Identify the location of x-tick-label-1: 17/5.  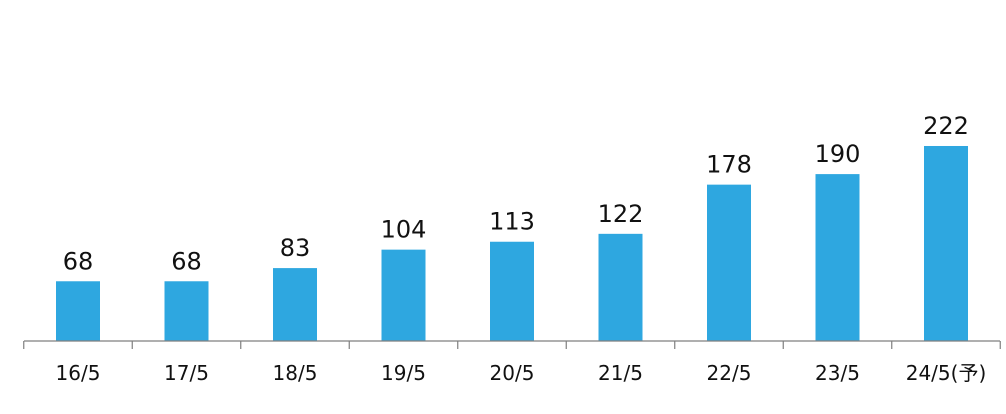
(186, 373).